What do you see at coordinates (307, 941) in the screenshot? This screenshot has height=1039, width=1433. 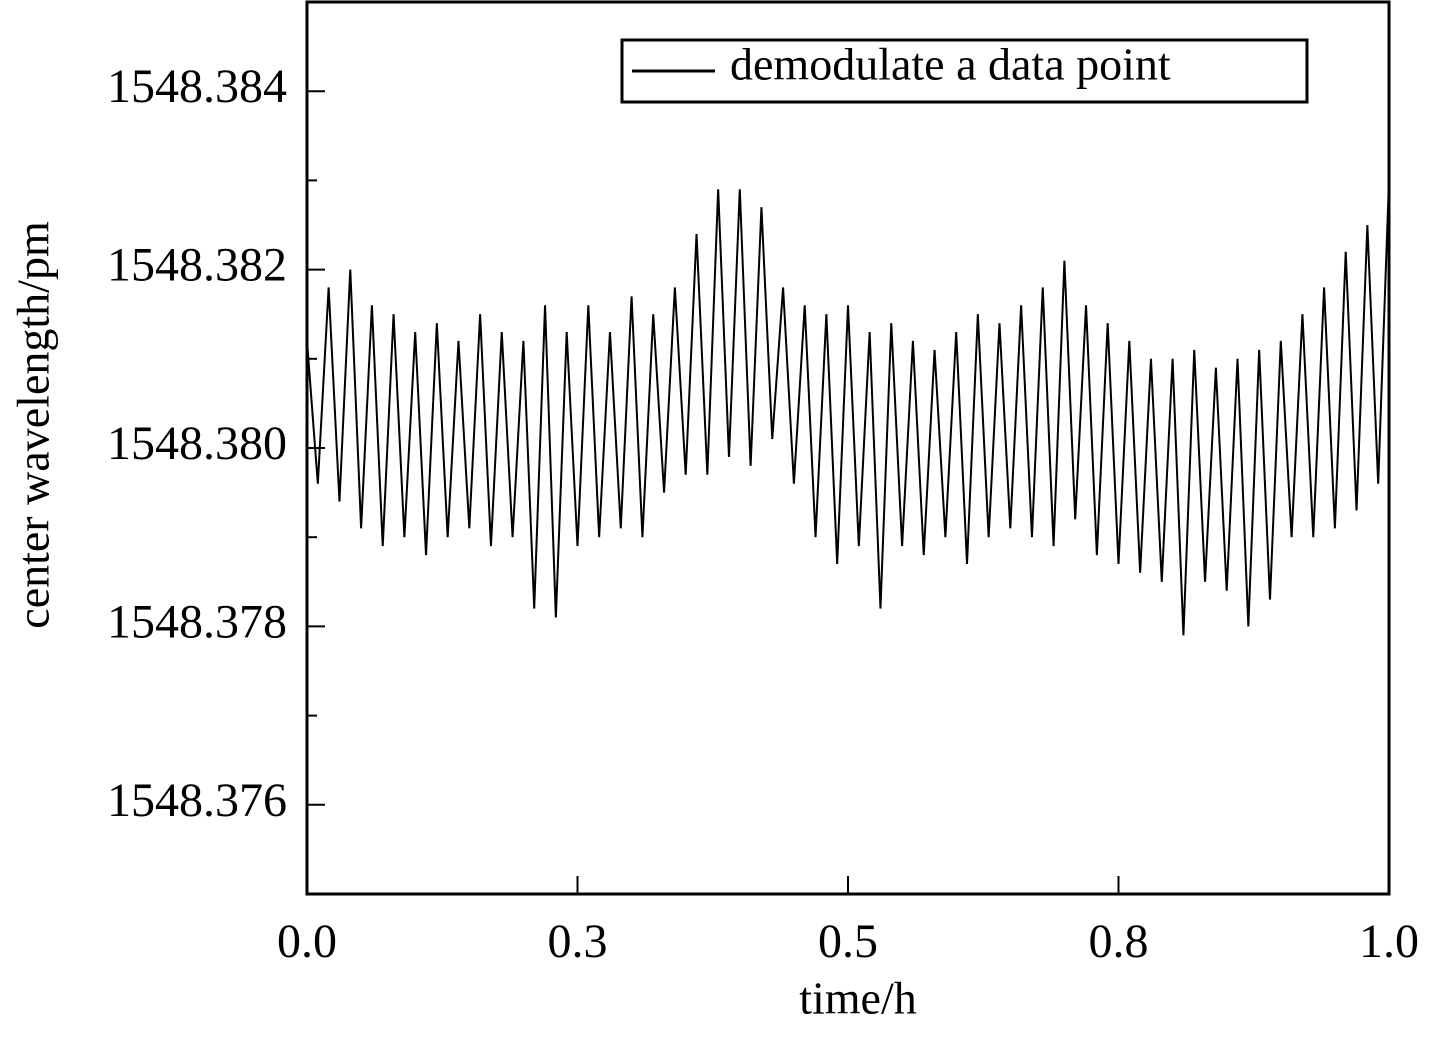 I see `x-tick-label: 0.0` at bounding box center [307, 941].